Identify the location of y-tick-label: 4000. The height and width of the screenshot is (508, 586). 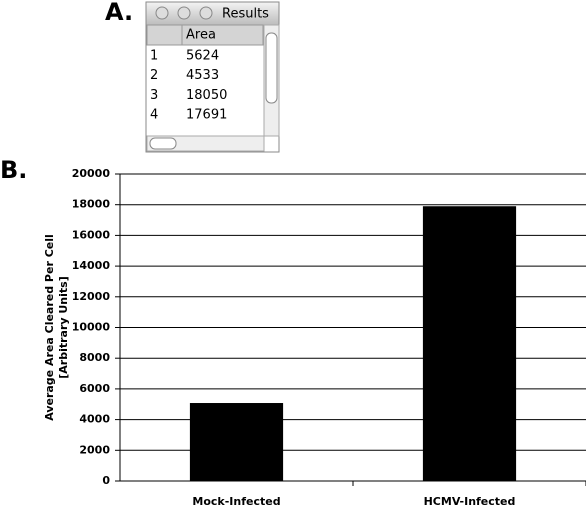
(94, 419).